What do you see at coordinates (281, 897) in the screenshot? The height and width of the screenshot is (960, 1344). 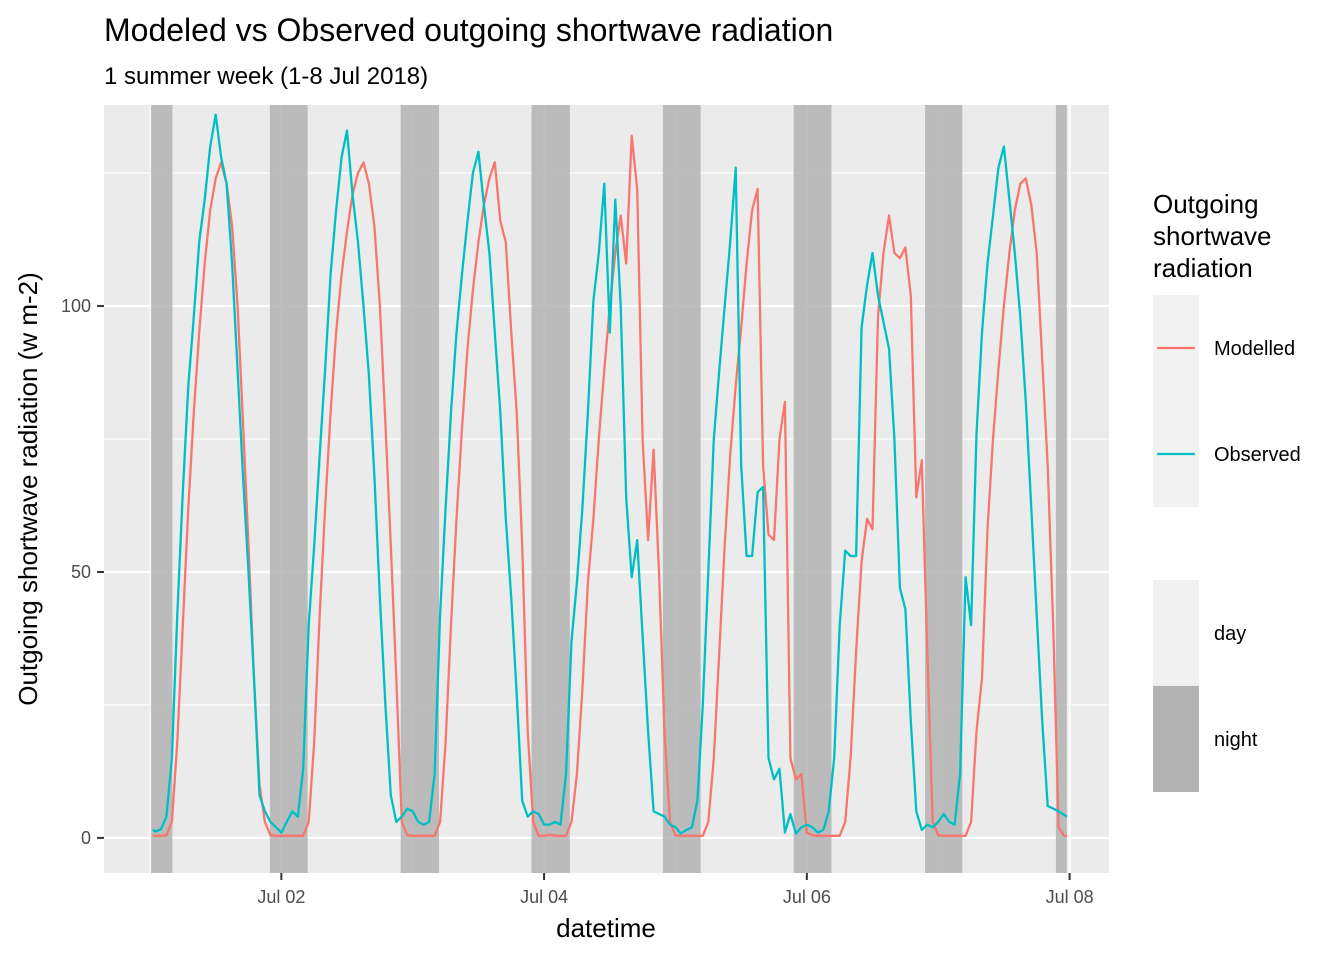 I see `x-tick-label-0: Jul 02` at bounding box center [281, 897].